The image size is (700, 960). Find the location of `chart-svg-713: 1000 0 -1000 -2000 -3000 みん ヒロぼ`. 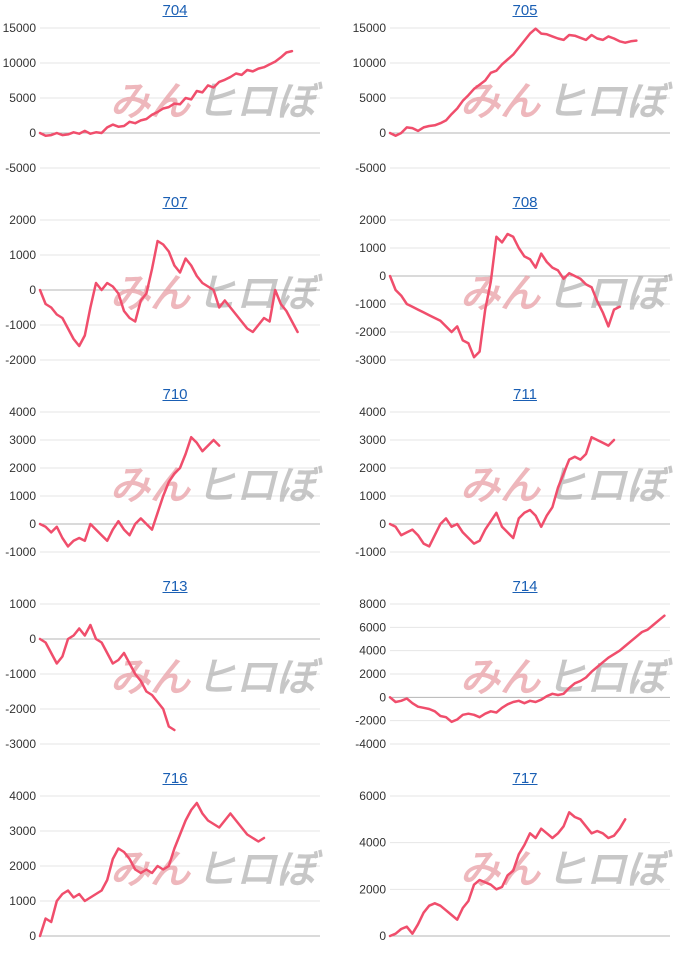

chart-svg-713: 1000 0 -1000 -2000 -3000 みん ヒロぼ is located at coordinates (164, 674).